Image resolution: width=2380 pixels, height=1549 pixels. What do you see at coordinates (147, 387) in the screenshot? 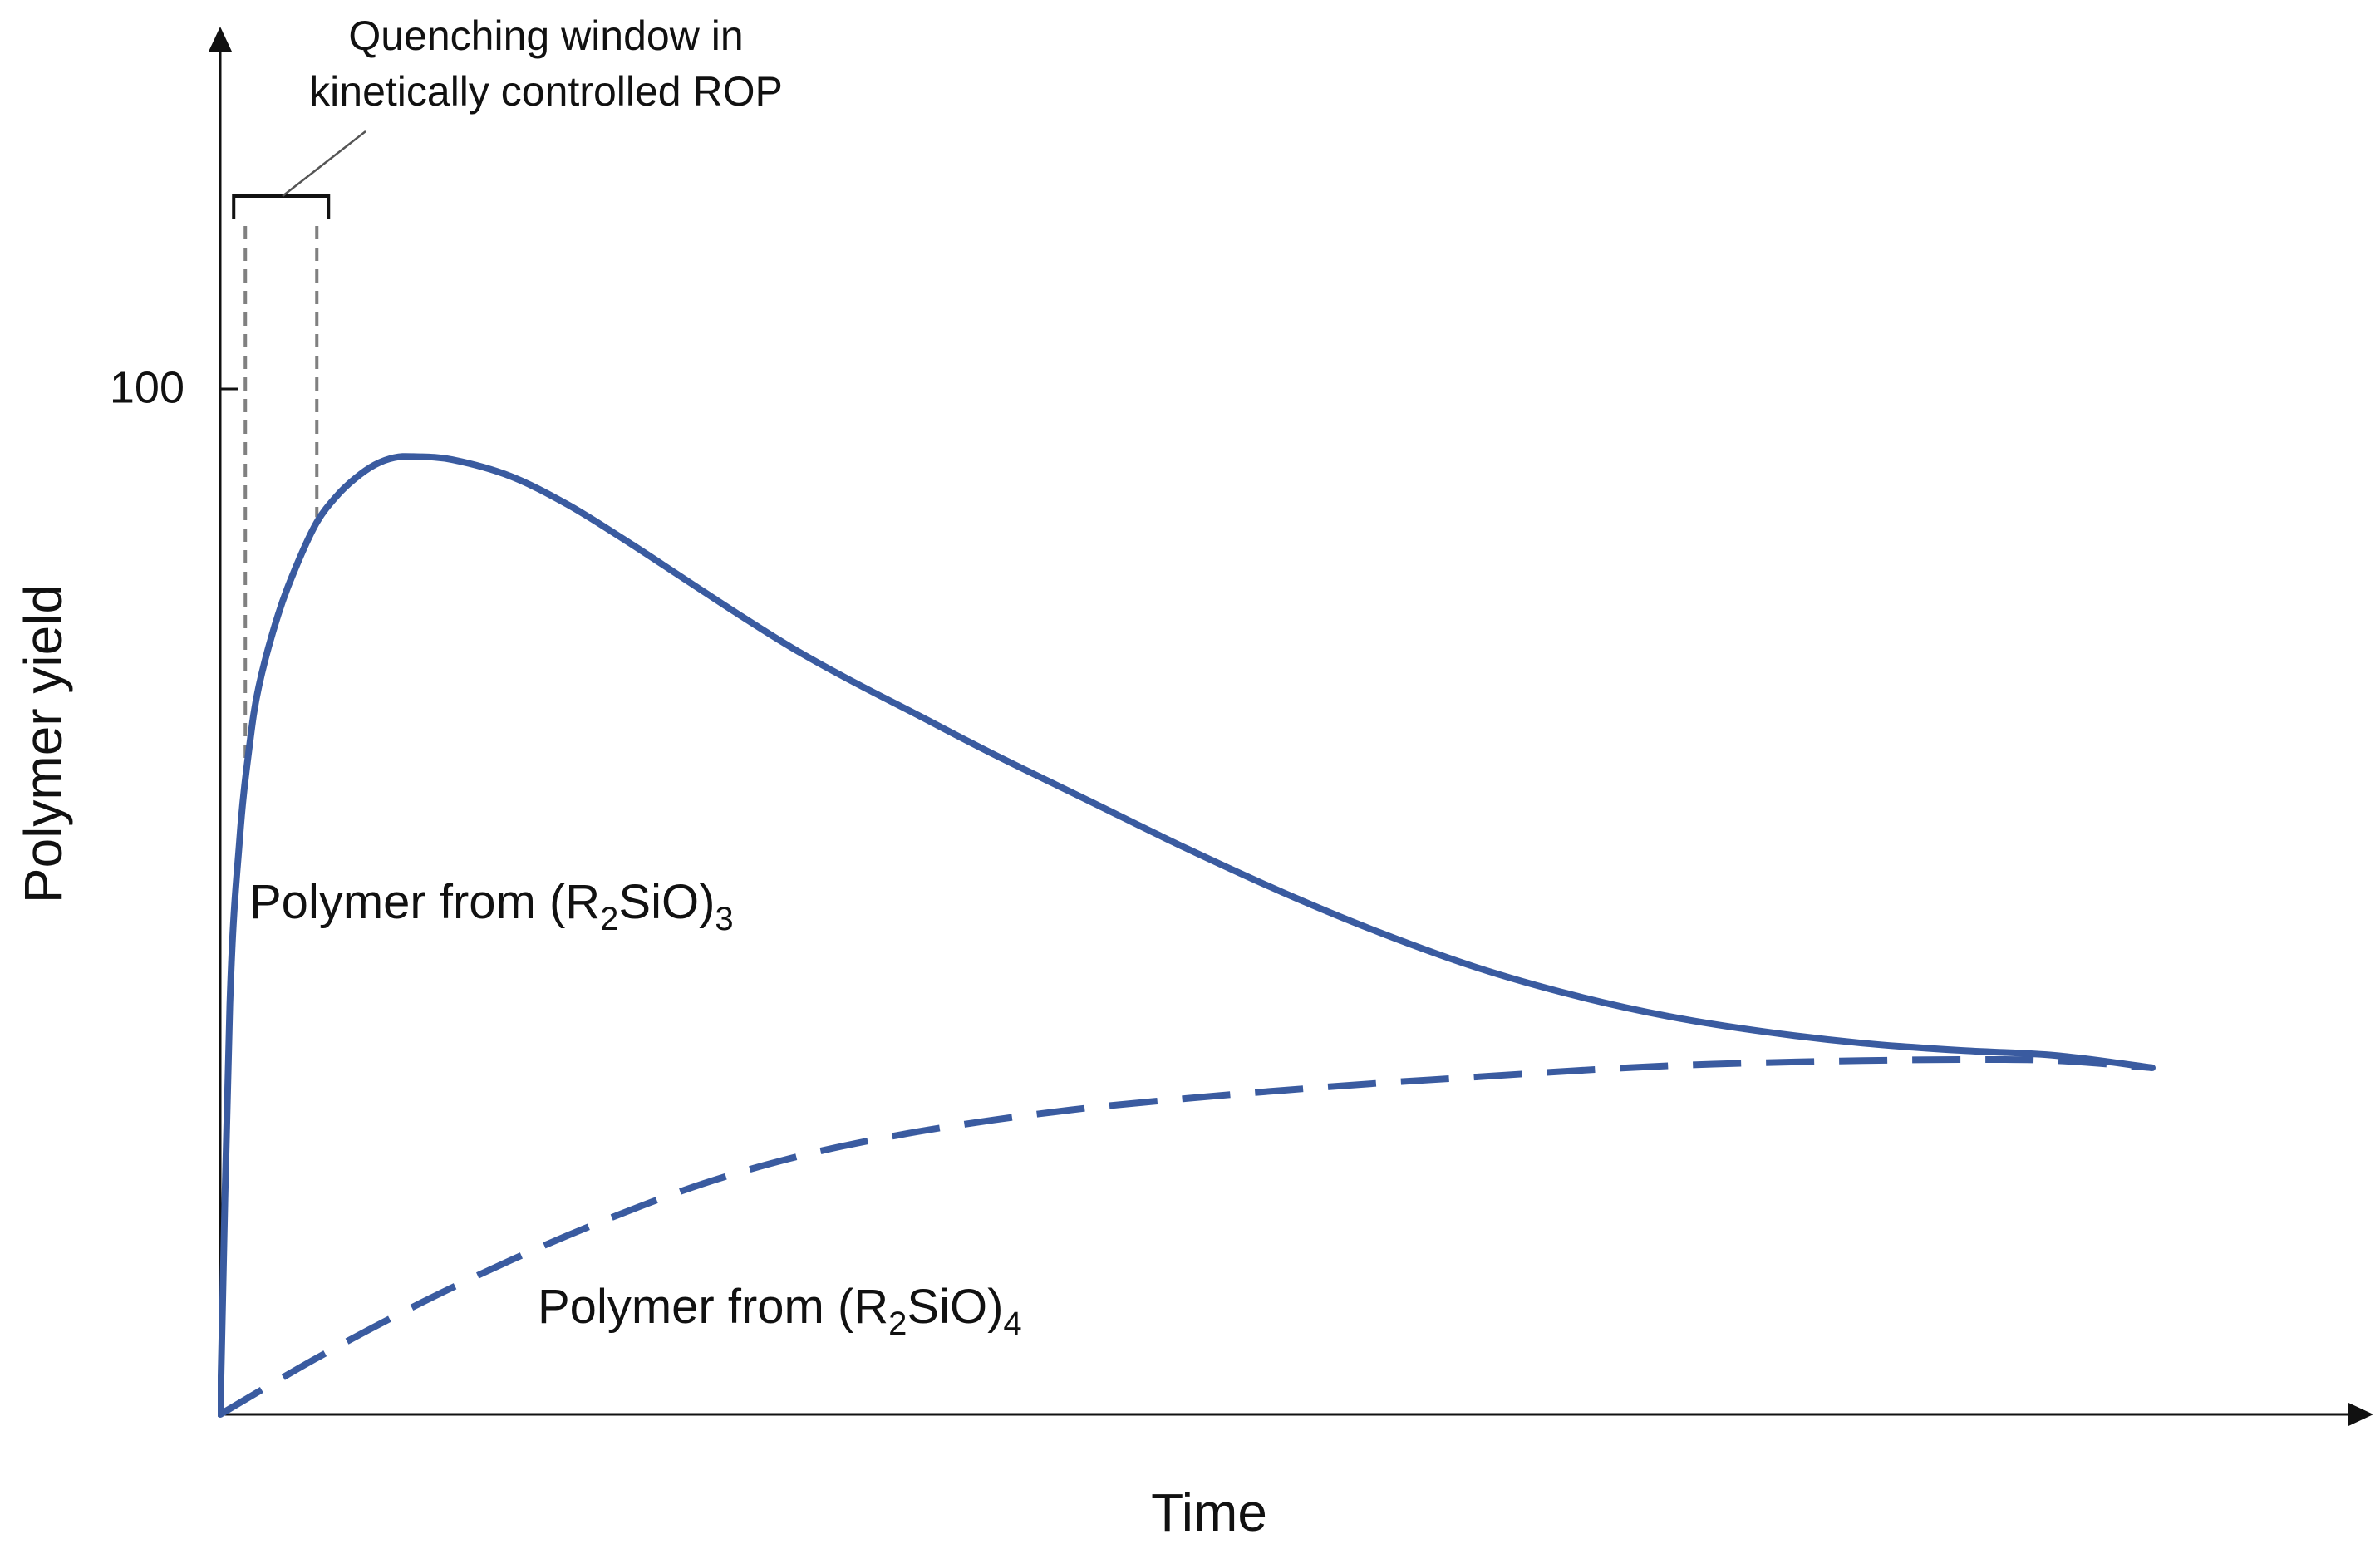
I see `y-tick-label-100: 100` at bounding box center [147, 387].